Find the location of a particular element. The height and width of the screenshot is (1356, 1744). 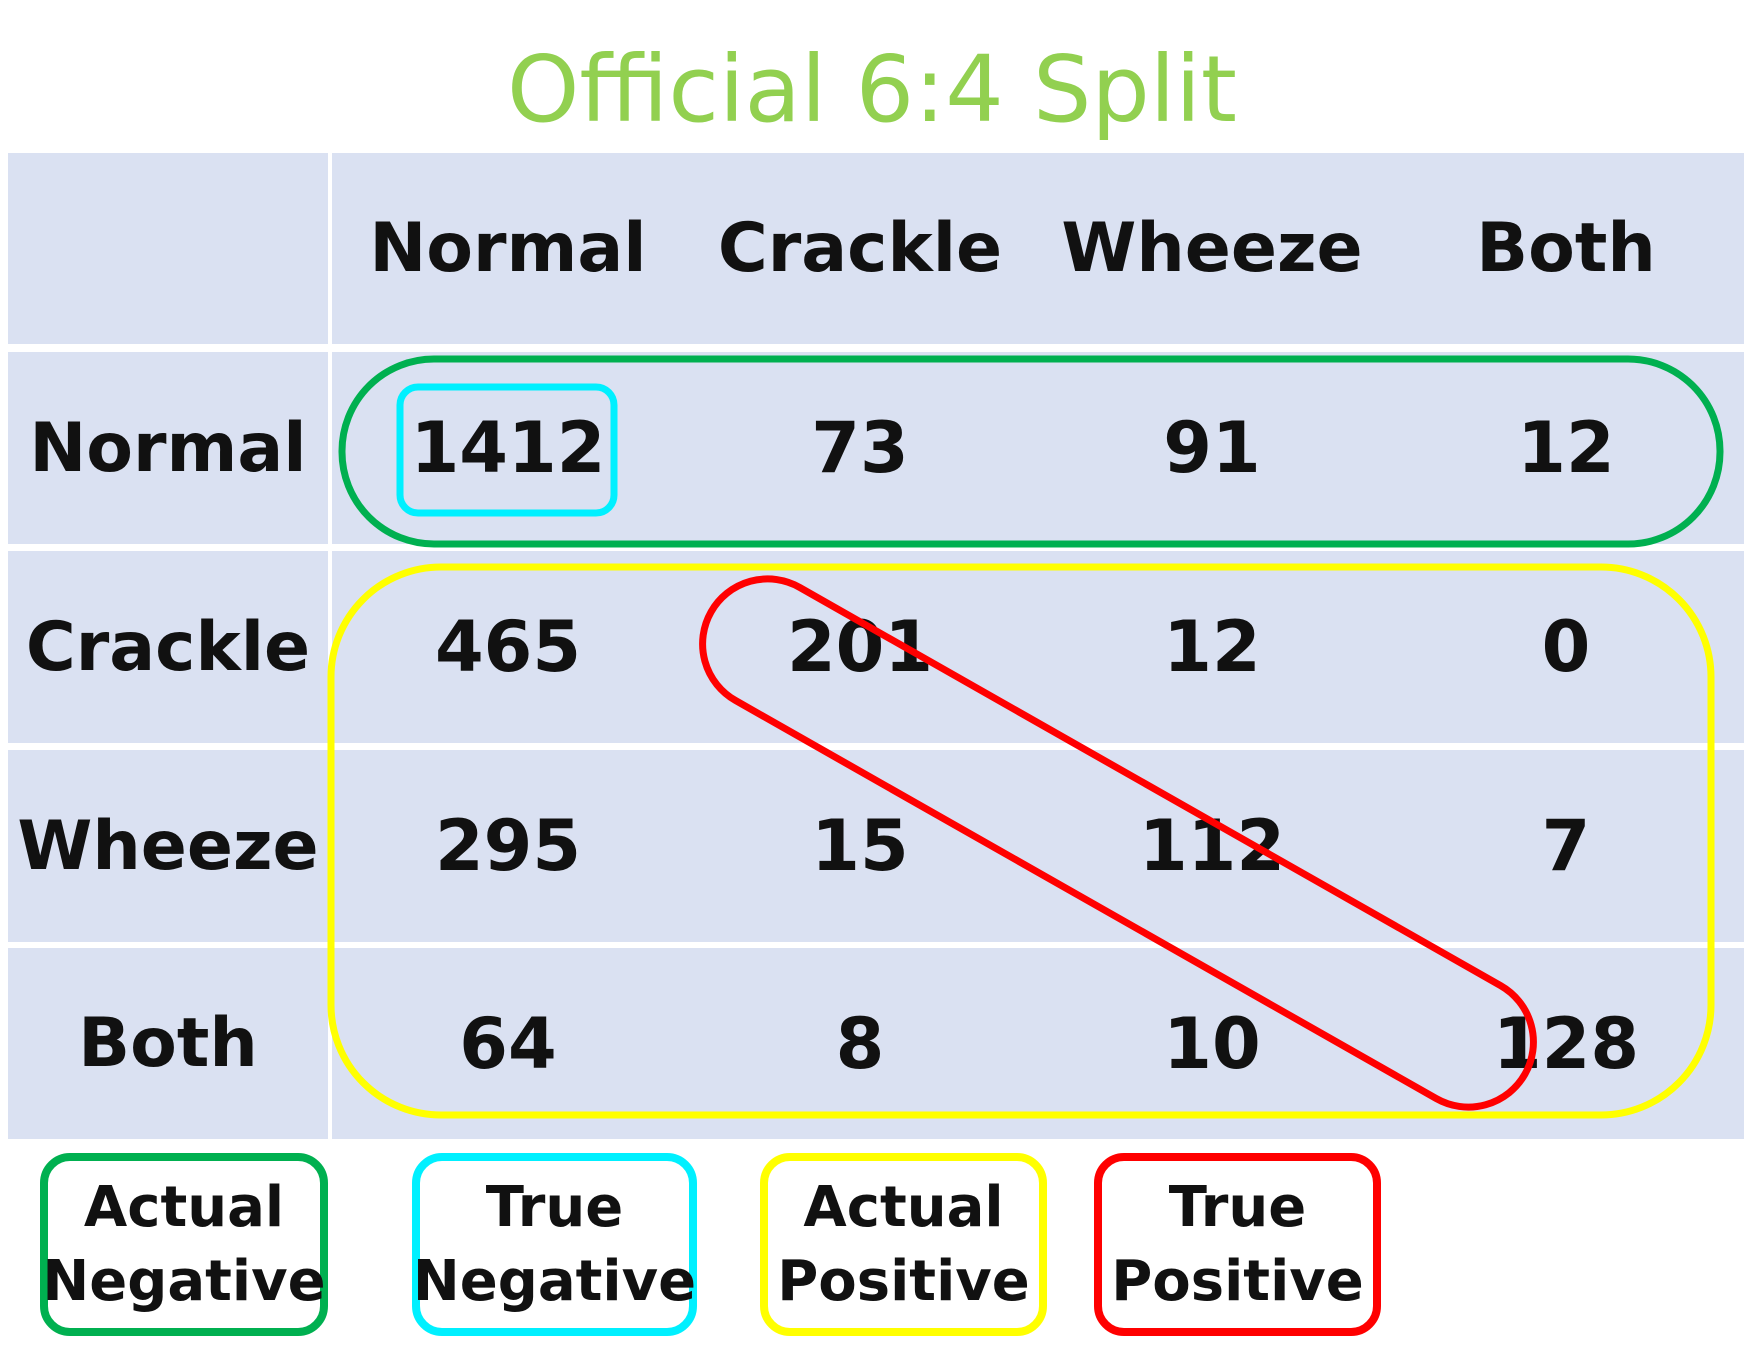

column-header-both: Both is located at coordinates (1566, 248).